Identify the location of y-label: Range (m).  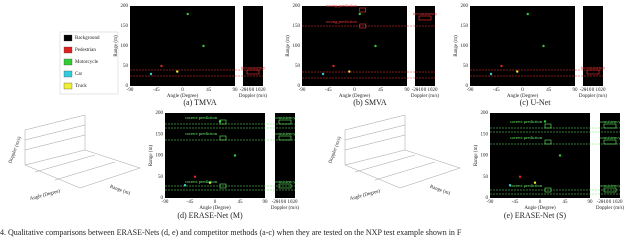
(440, 191).